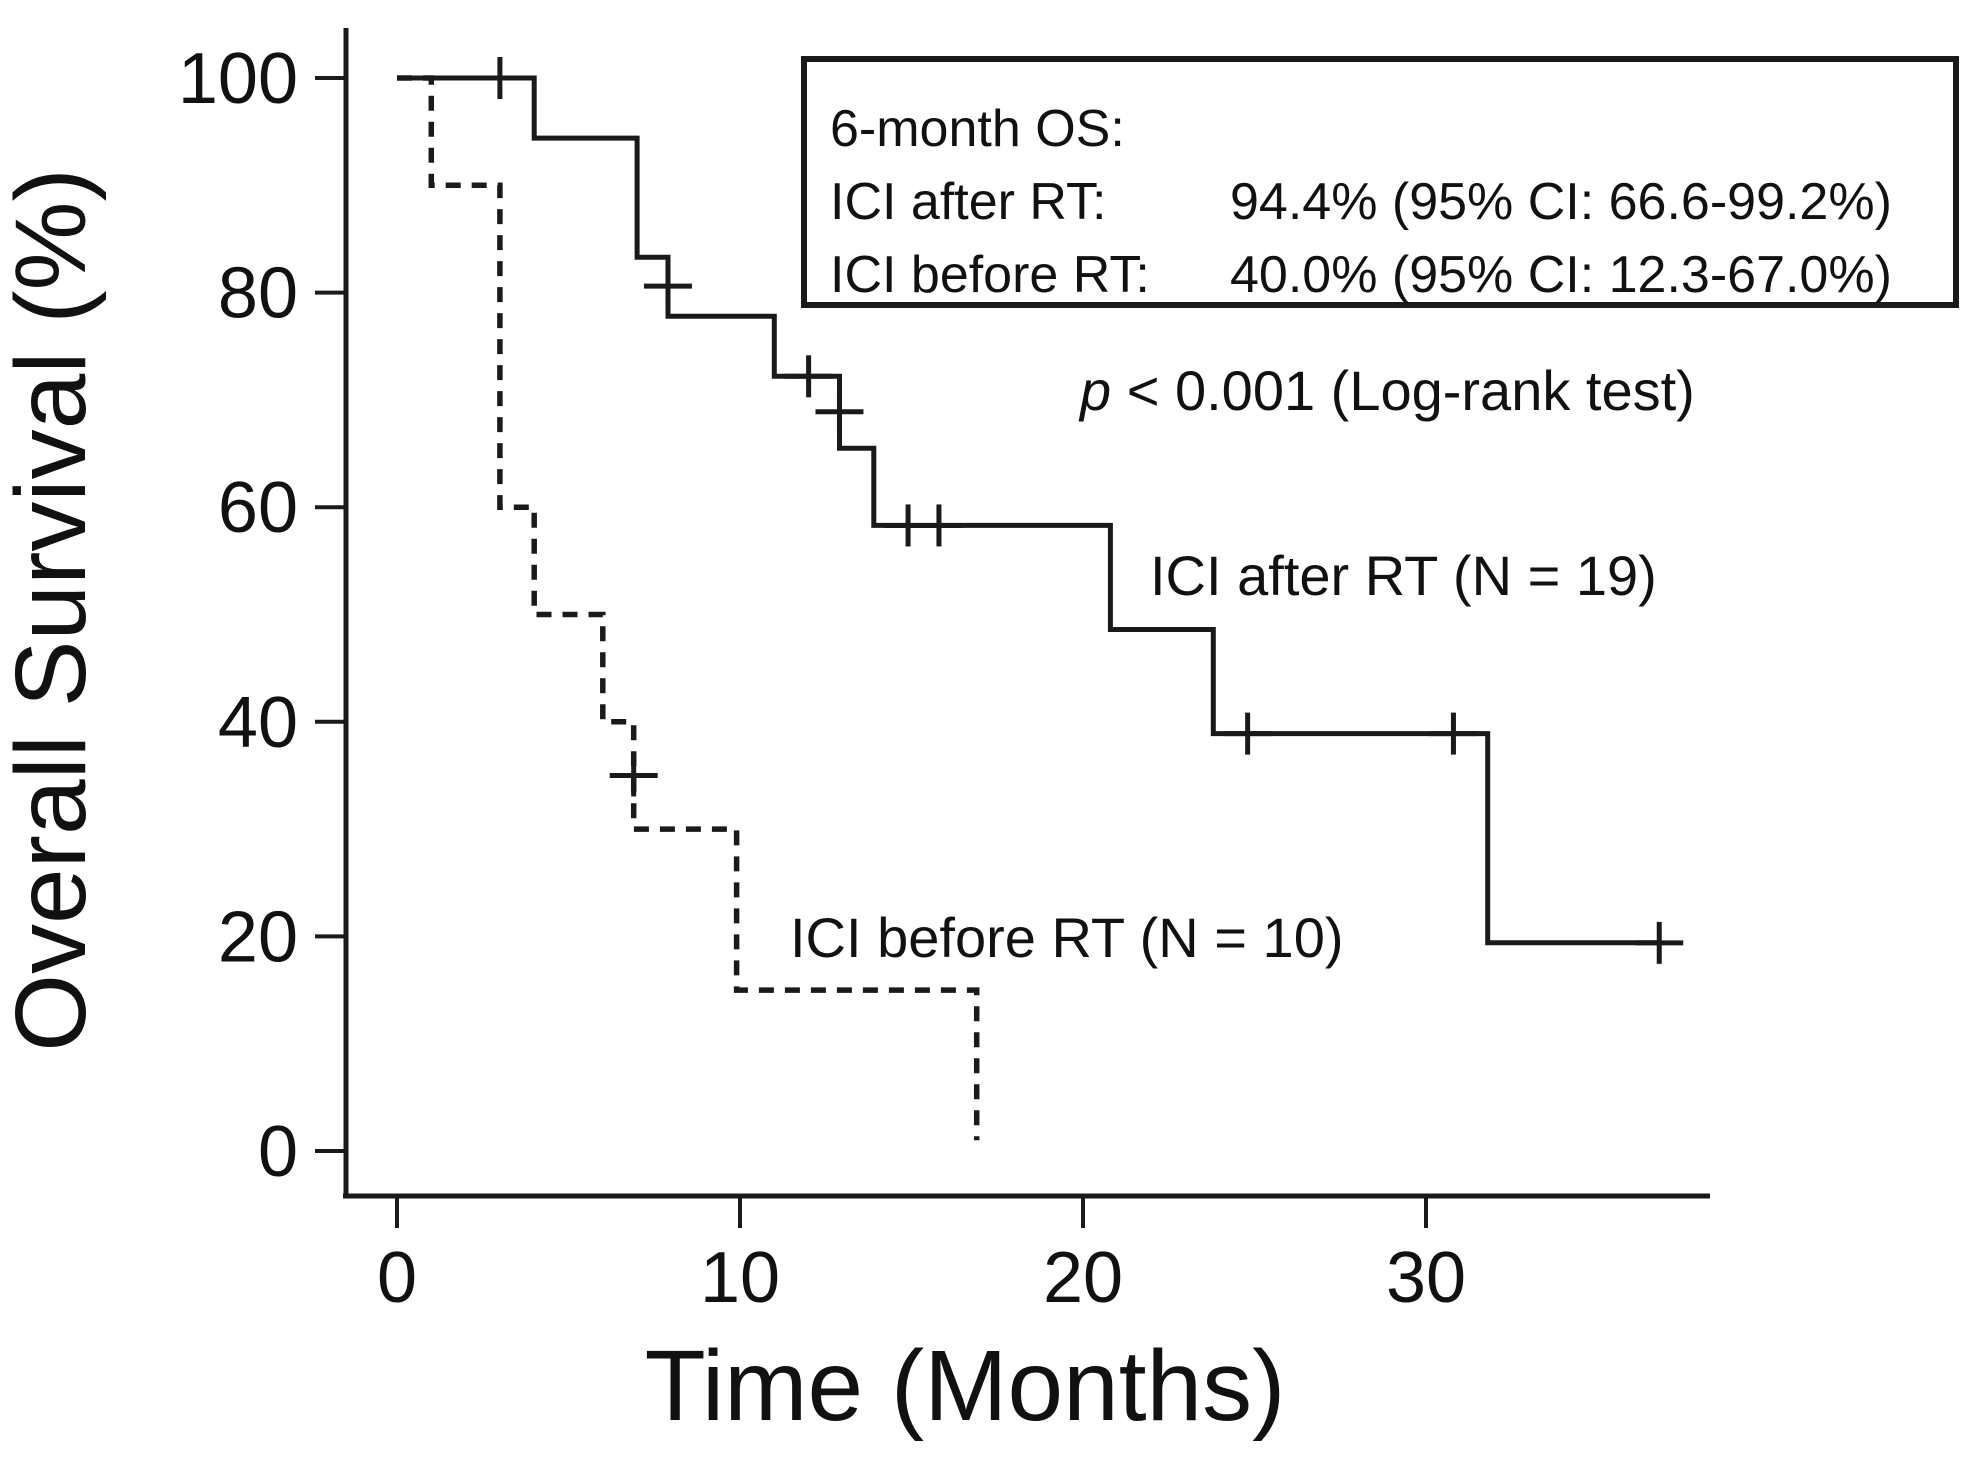 This screenshot has height=1478, width=1986. What do you see at coordinates (1426, 1278) in the screenshot?
I see `x-tick-label: 30` at bounding box center [1426, 1278].